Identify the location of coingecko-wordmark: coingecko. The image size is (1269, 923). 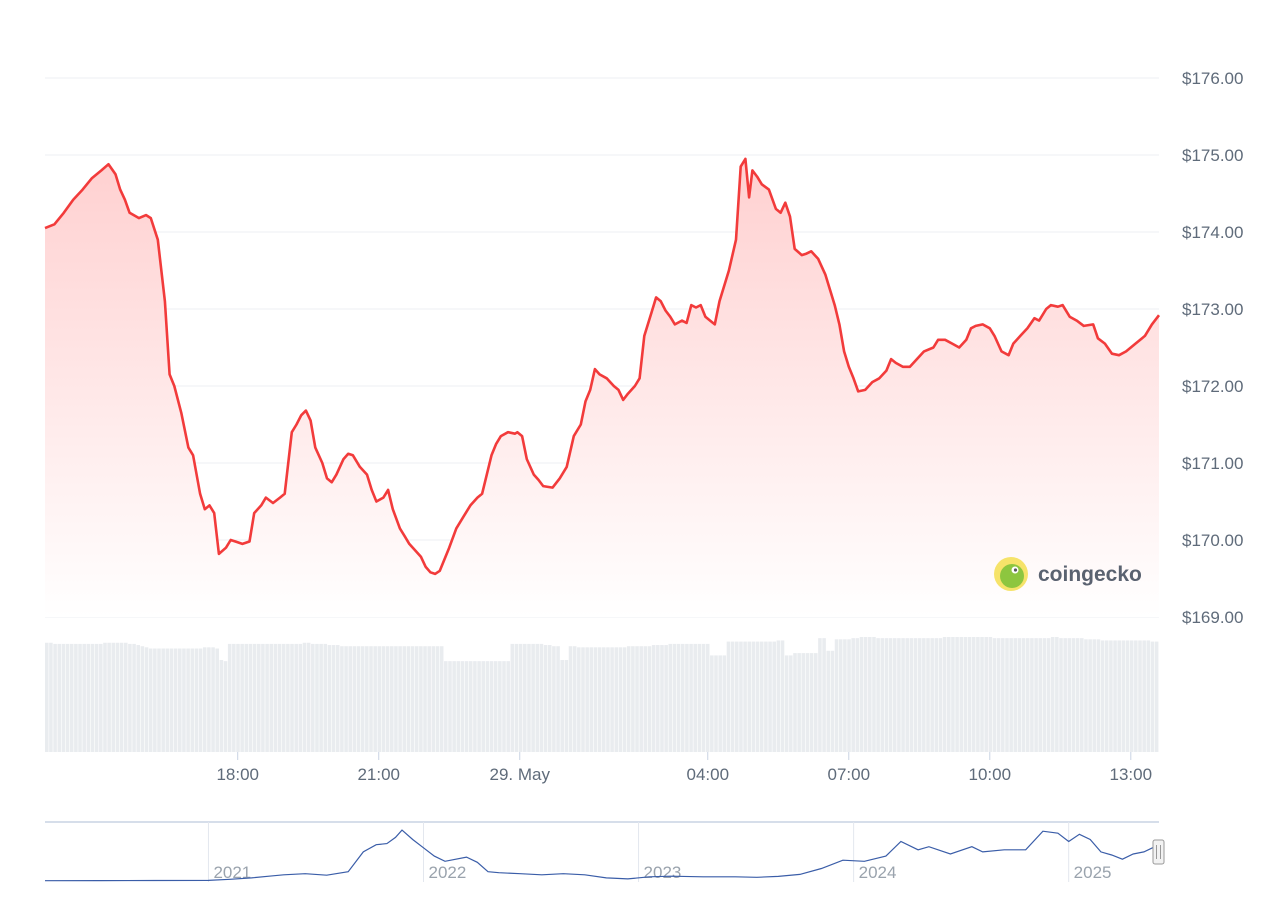
(1090, 574).